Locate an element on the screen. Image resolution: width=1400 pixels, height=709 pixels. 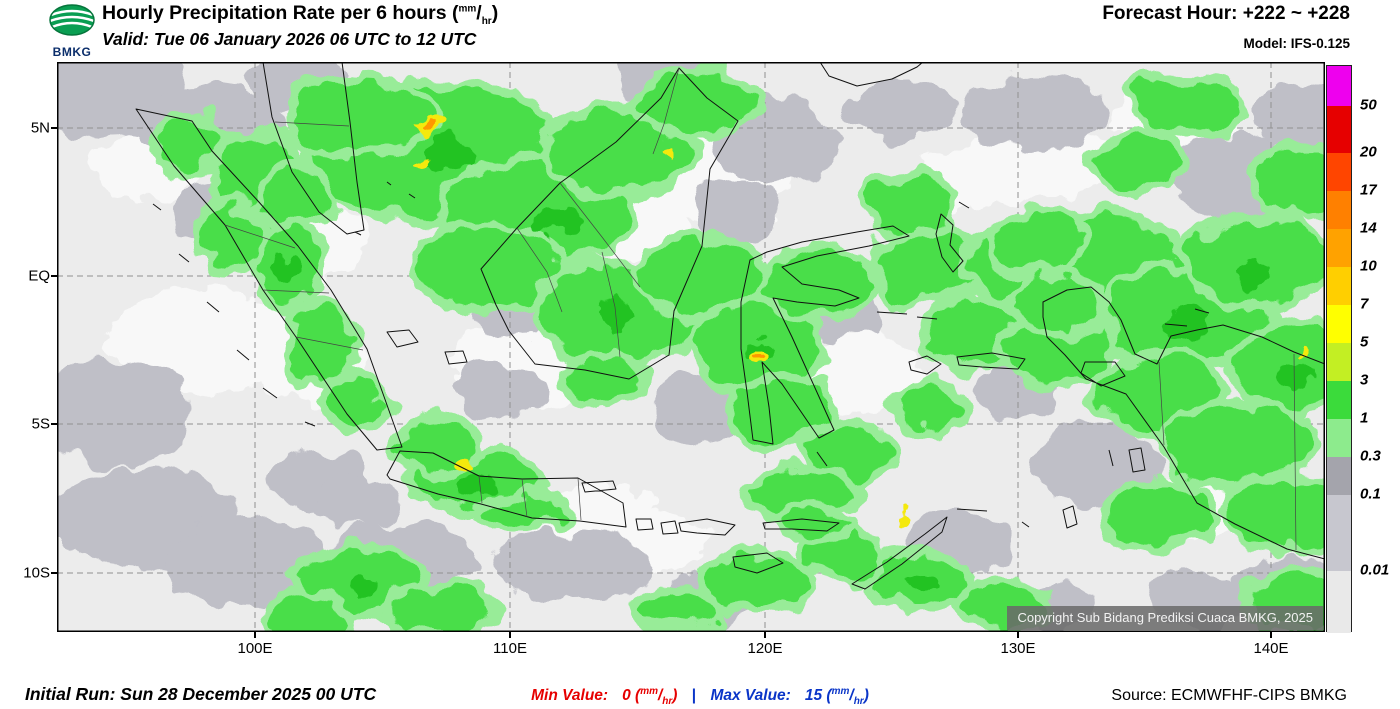
bmkg-logo-label: BMKG is located at coordinates (72, 52).